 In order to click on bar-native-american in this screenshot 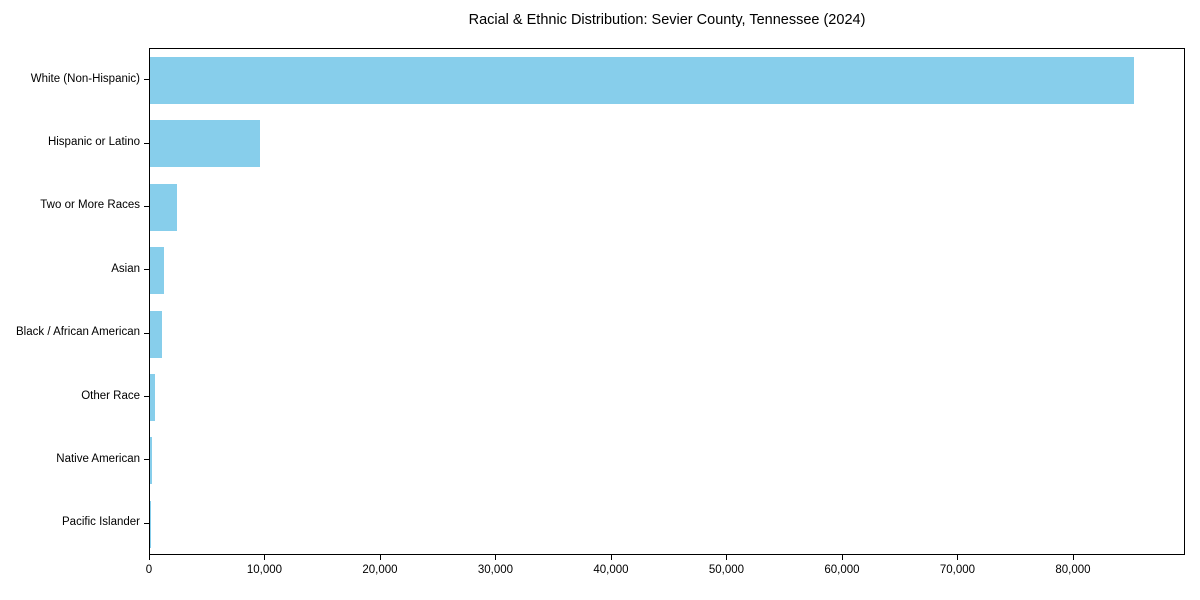, I will do `click(151, 461)`.